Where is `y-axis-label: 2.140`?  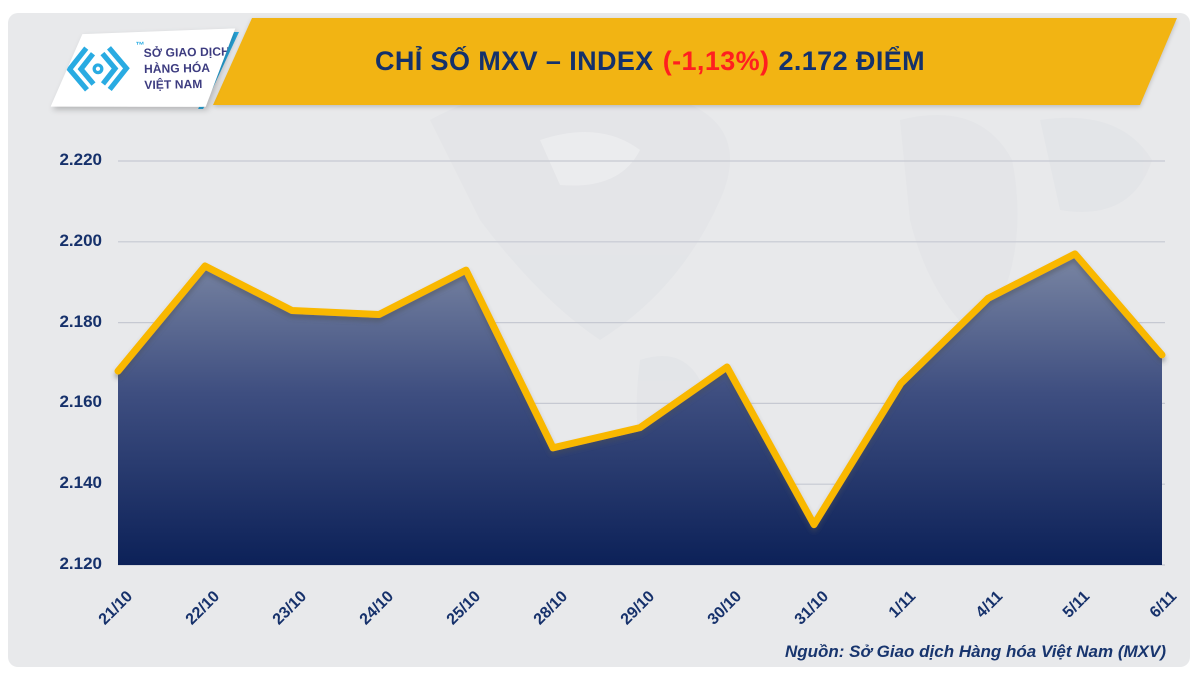
y-axis-label: 2.140 is located at coordinates (80, 482).